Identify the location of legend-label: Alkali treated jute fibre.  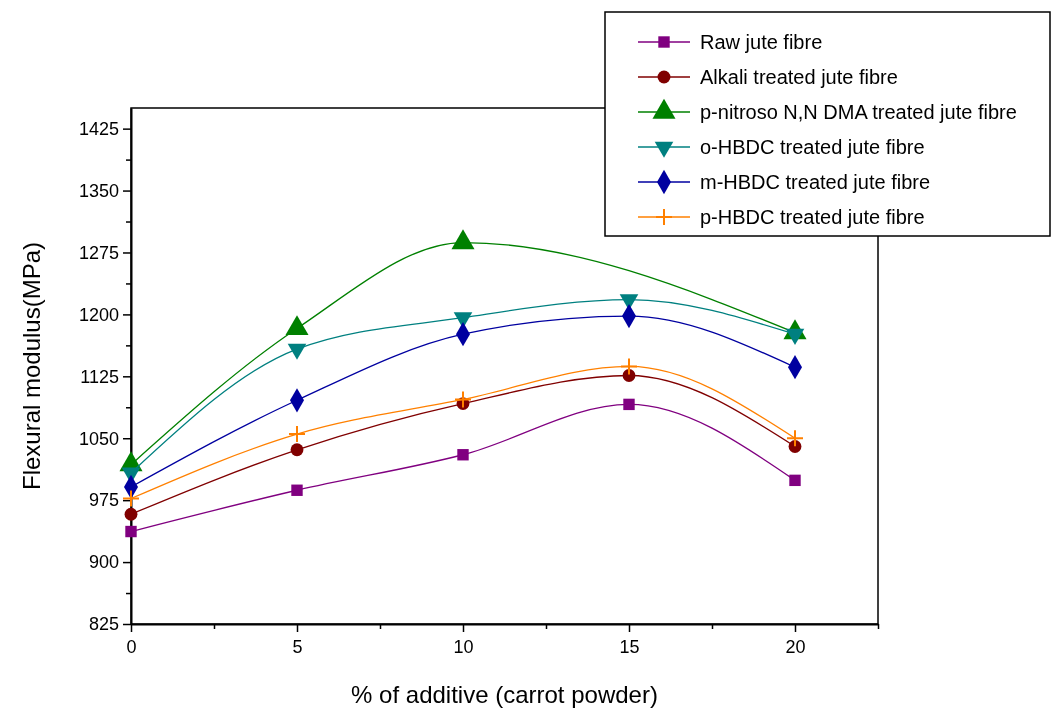
(799, 77).